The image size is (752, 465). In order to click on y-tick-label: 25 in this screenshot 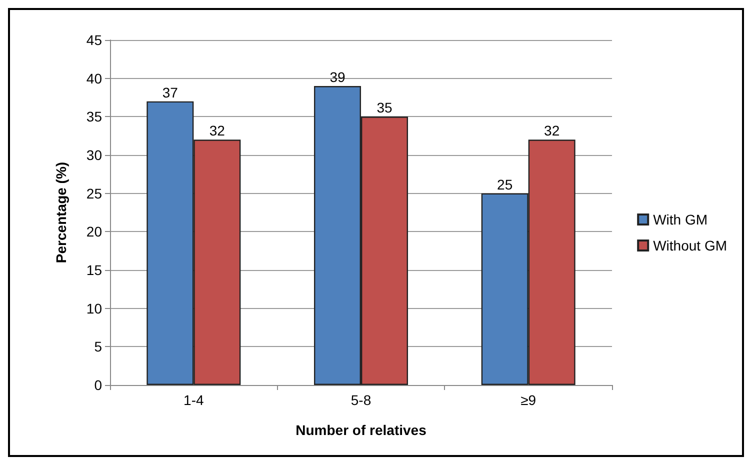, I will do `click(94, 193)`.